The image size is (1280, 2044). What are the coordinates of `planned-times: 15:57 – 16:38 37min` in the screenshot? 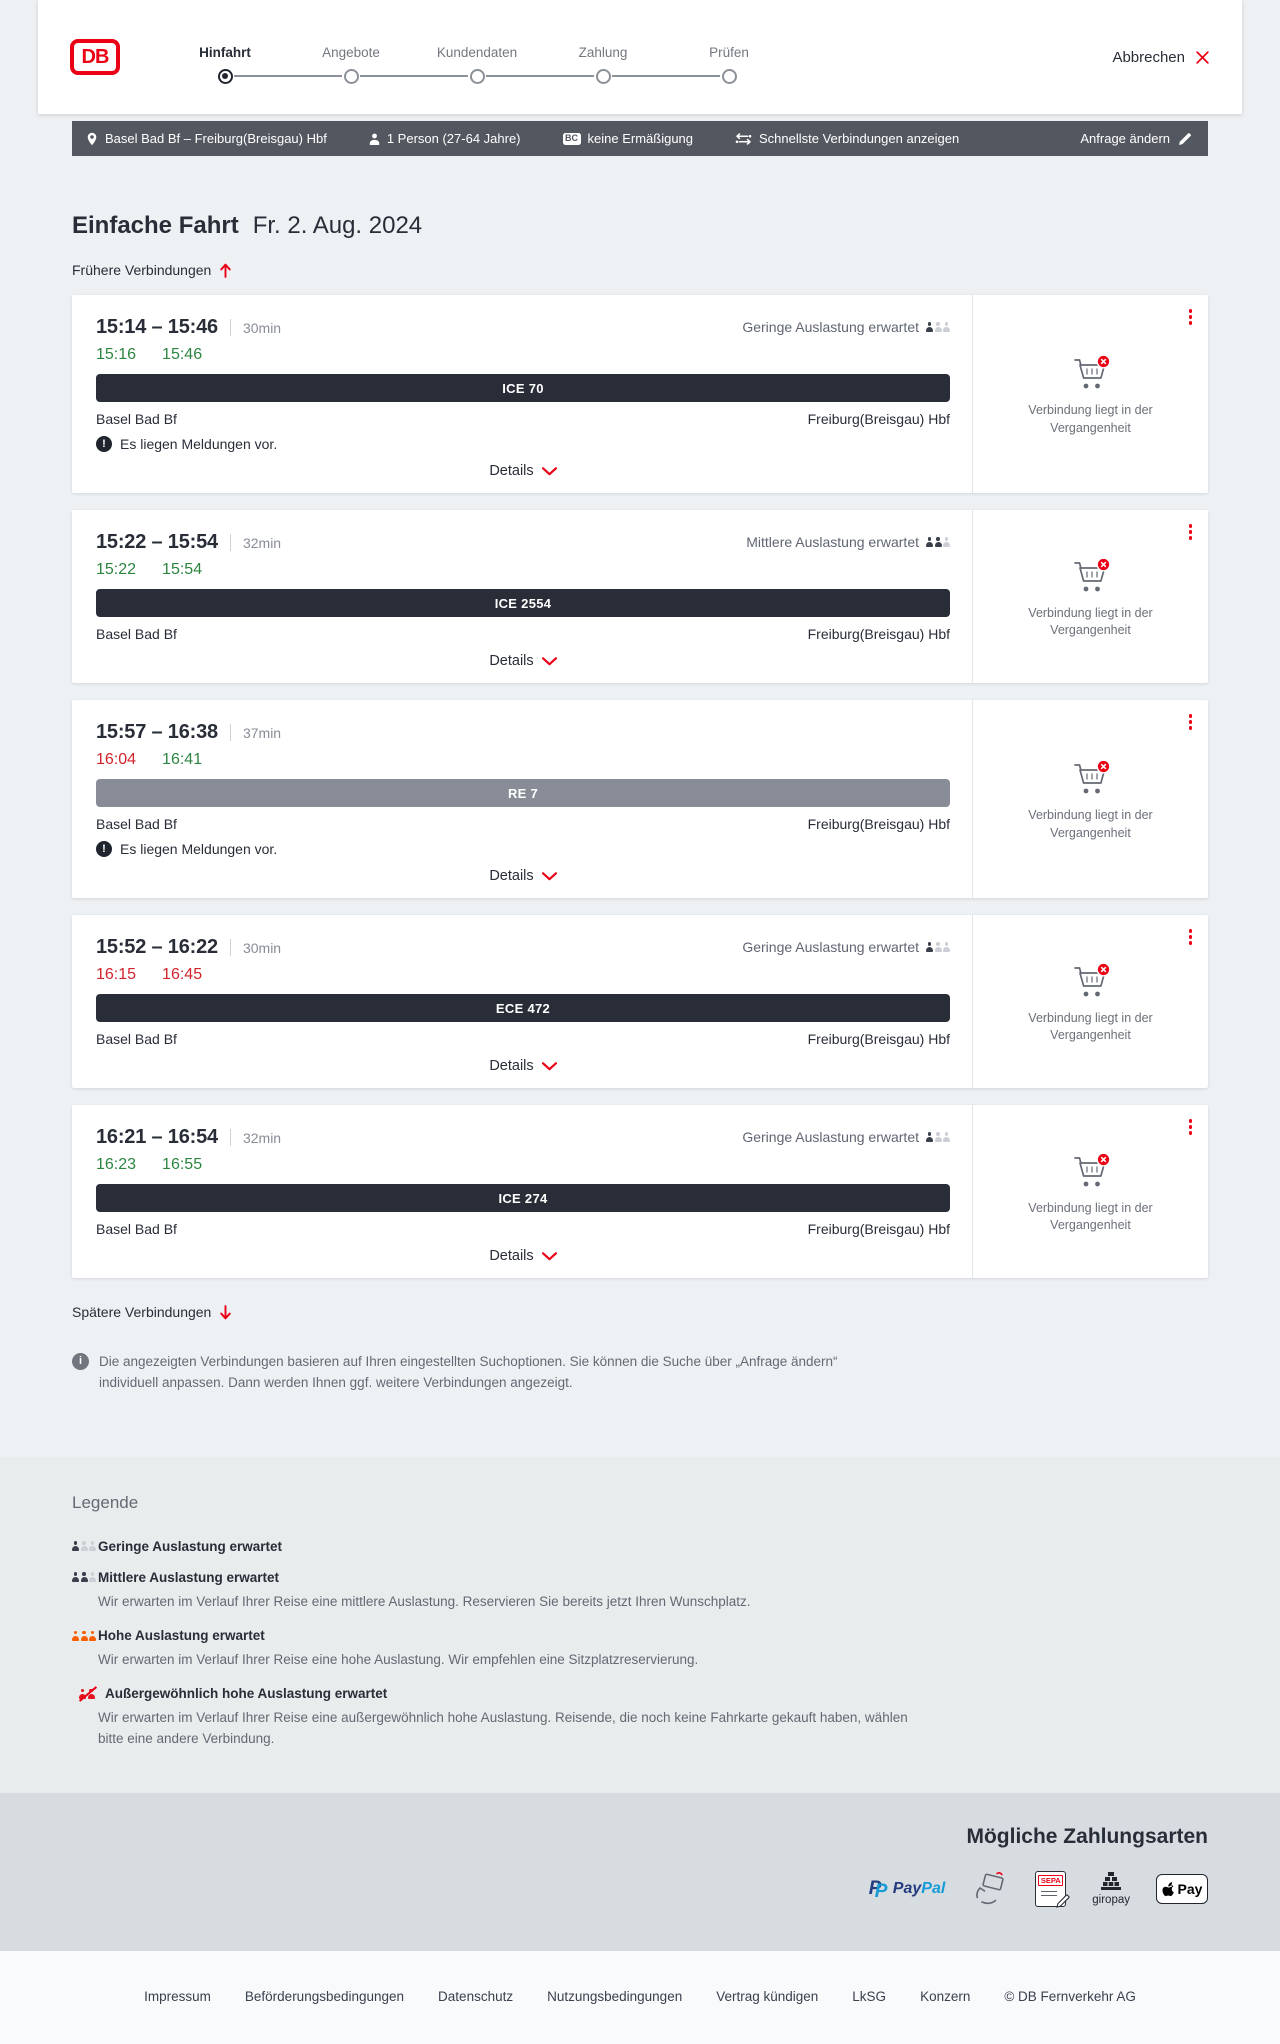 It's located at (188, 732).